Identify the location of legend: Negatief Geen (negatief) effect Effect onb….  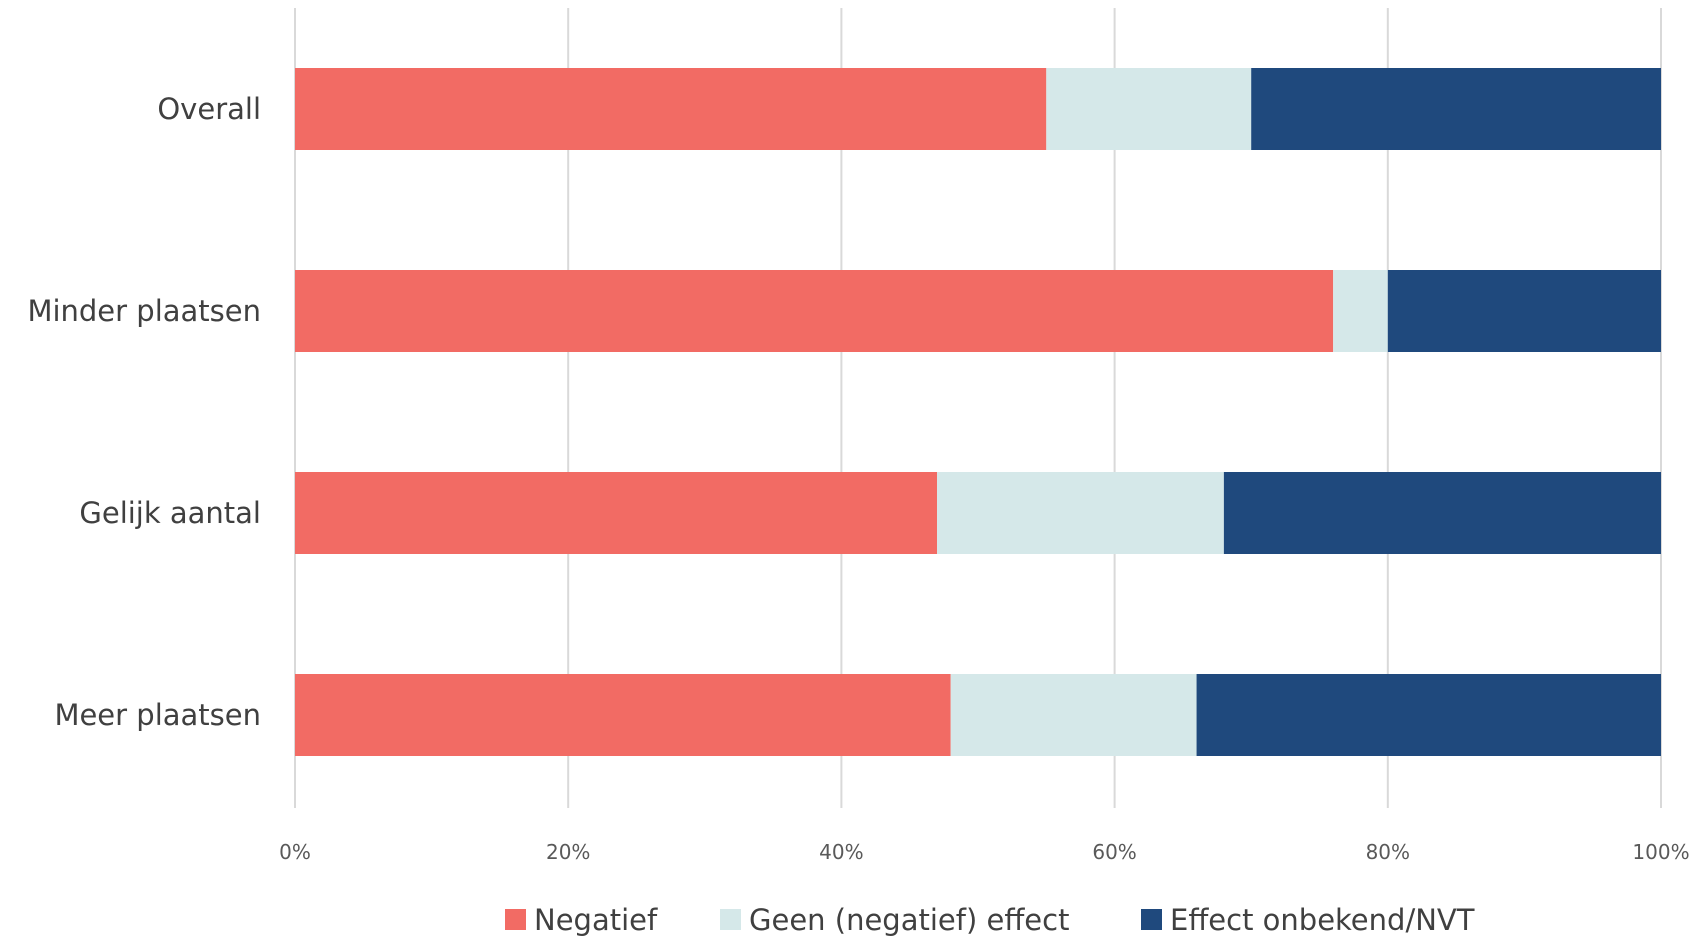
(990, 919).